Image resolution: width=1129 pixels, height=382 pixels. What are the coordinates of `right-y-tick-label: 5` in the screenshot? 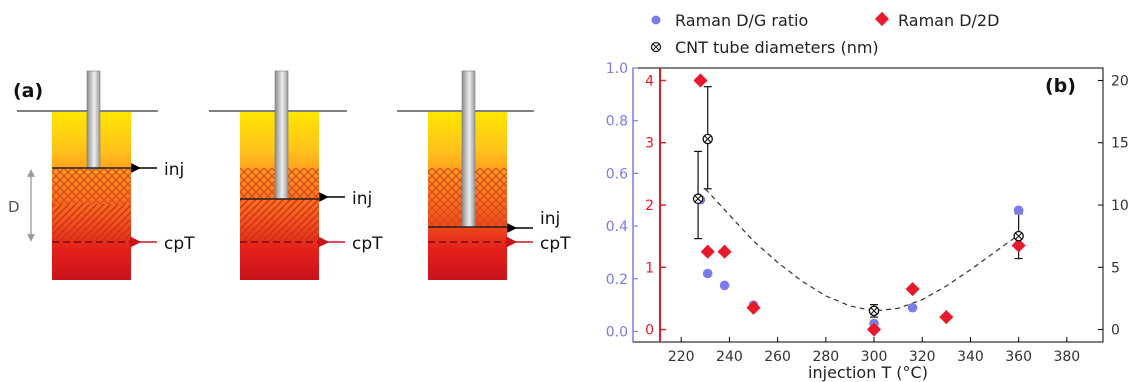 It's located at (1115, 268).